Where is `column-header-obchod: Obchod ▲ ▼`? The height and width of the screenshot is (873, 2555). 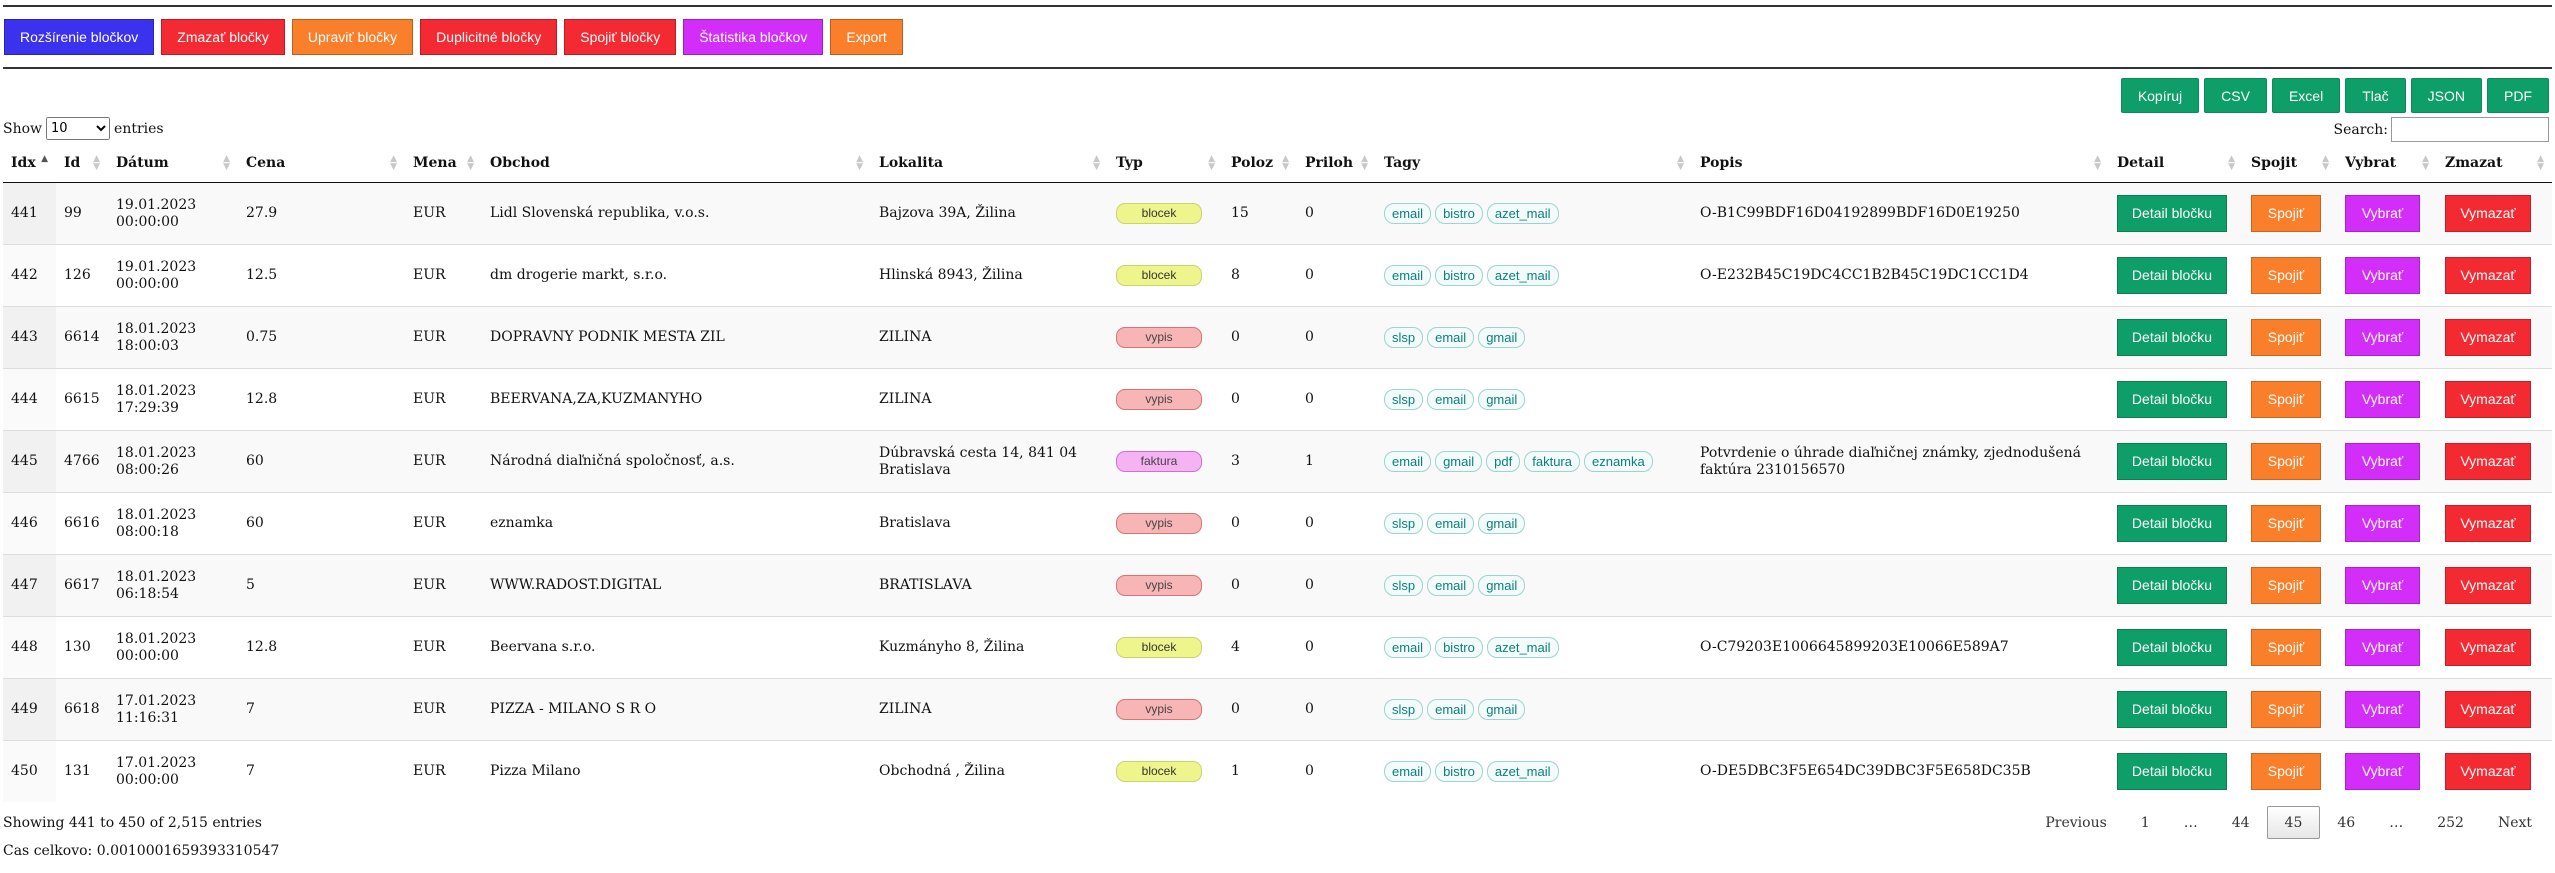 column-header-obchod: Obchod ▲ ▼ is located at coordinates (676, 163).